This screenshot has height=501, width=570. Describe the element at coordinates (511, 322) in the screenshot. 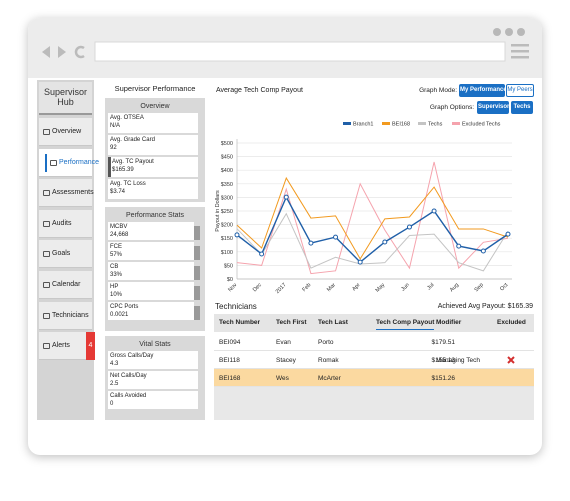

I see `column-header: Excluded` at that location.